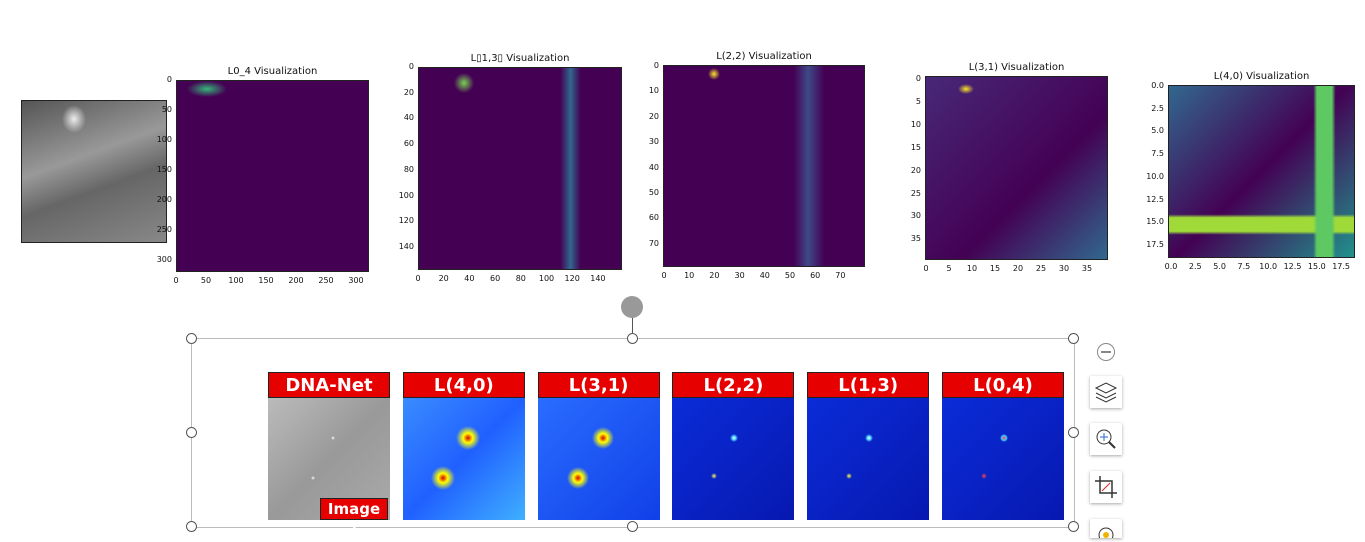 Image resolution: width=1365 pixels, height=542 pixels. Describe the element at coordinates (164, 169) in the screenshot. I see `y-tick-label: 150` at that location.